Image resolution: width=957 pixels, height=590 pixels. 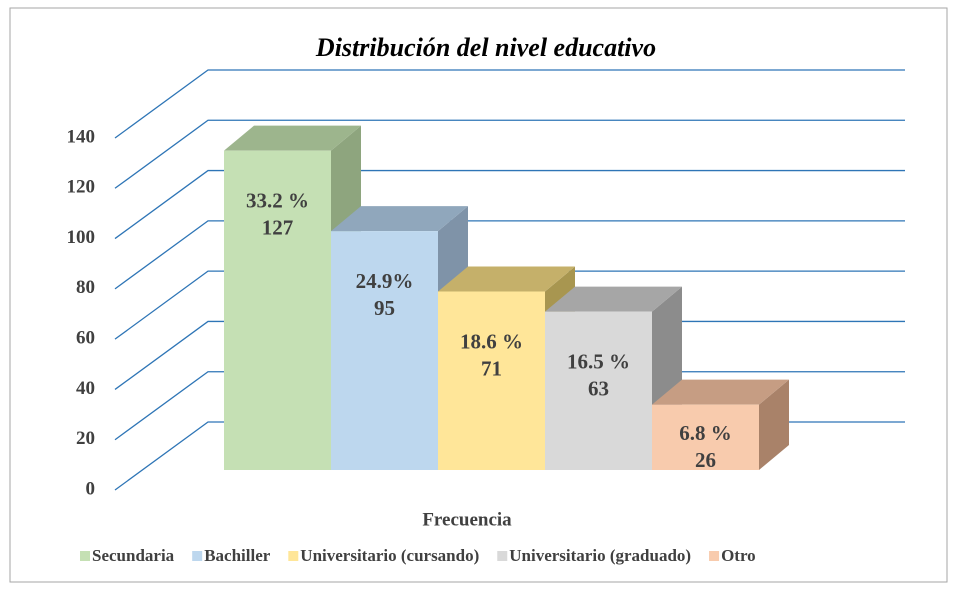 What do you see at coordinates (81, 187) in the screenshot?
I see `y-tick-label: 120` at bounding box center [81, 187].